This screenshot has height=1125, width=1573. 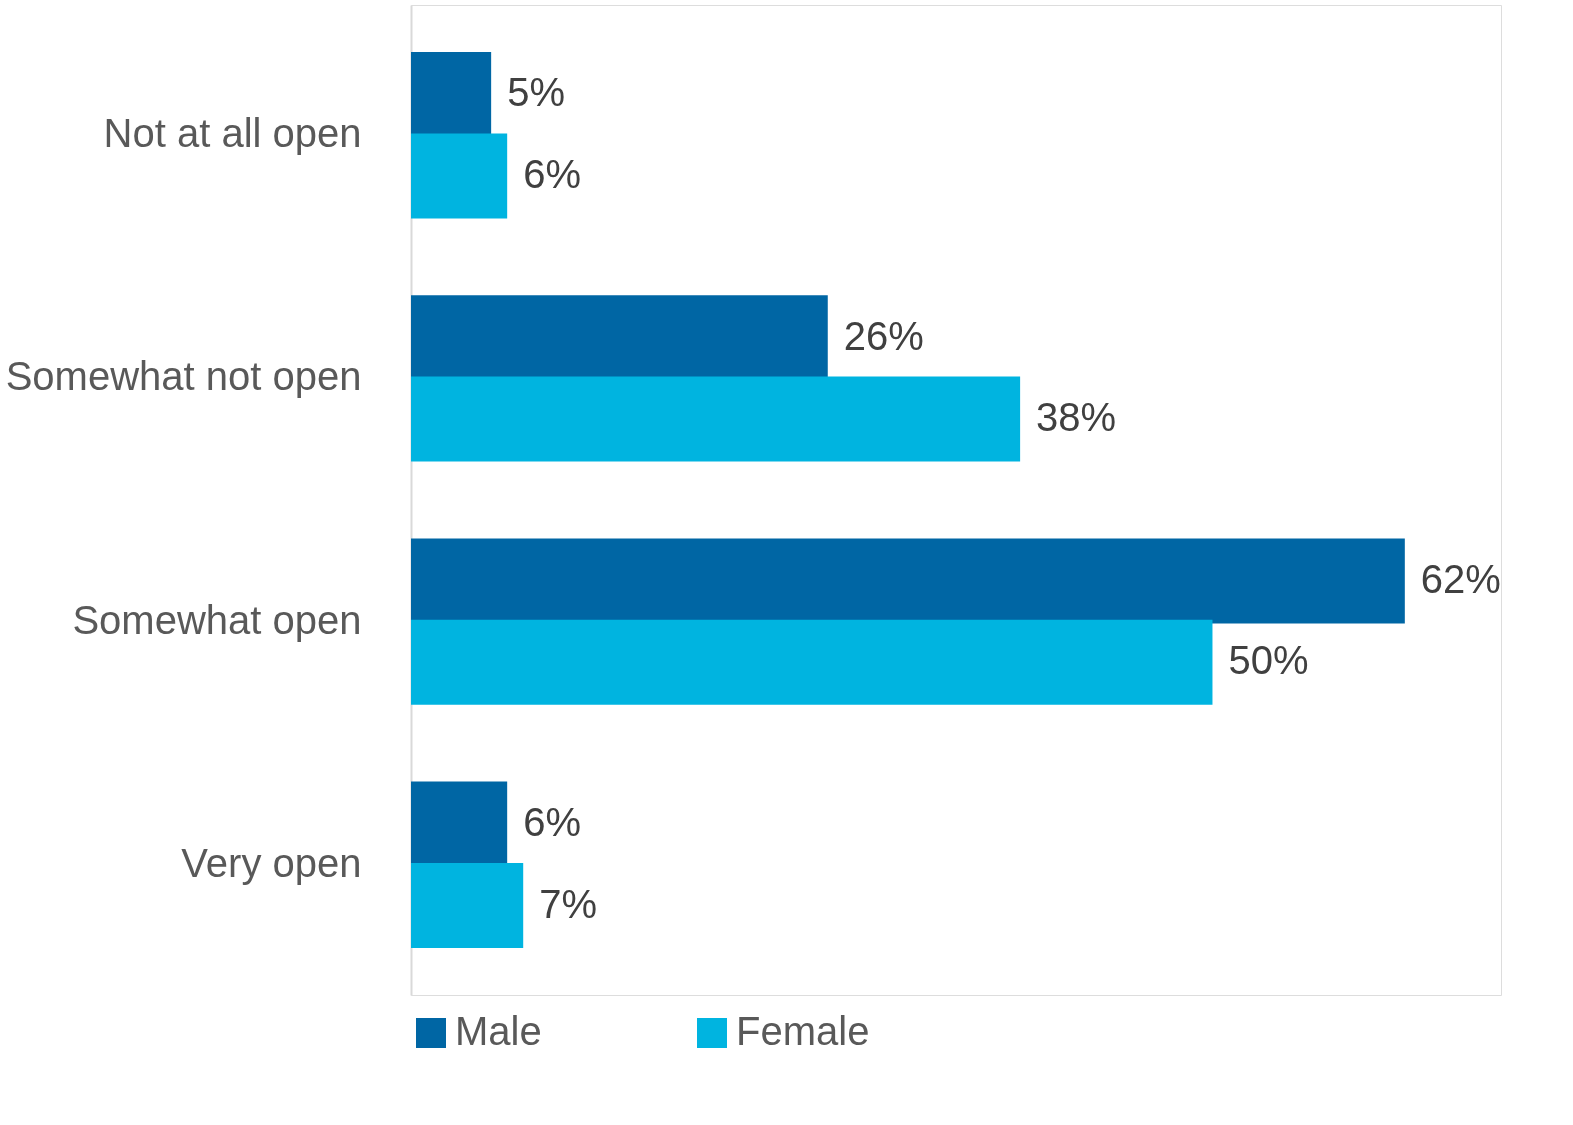 I want to click on data-label: 62%, so click(x=1460, y=578).